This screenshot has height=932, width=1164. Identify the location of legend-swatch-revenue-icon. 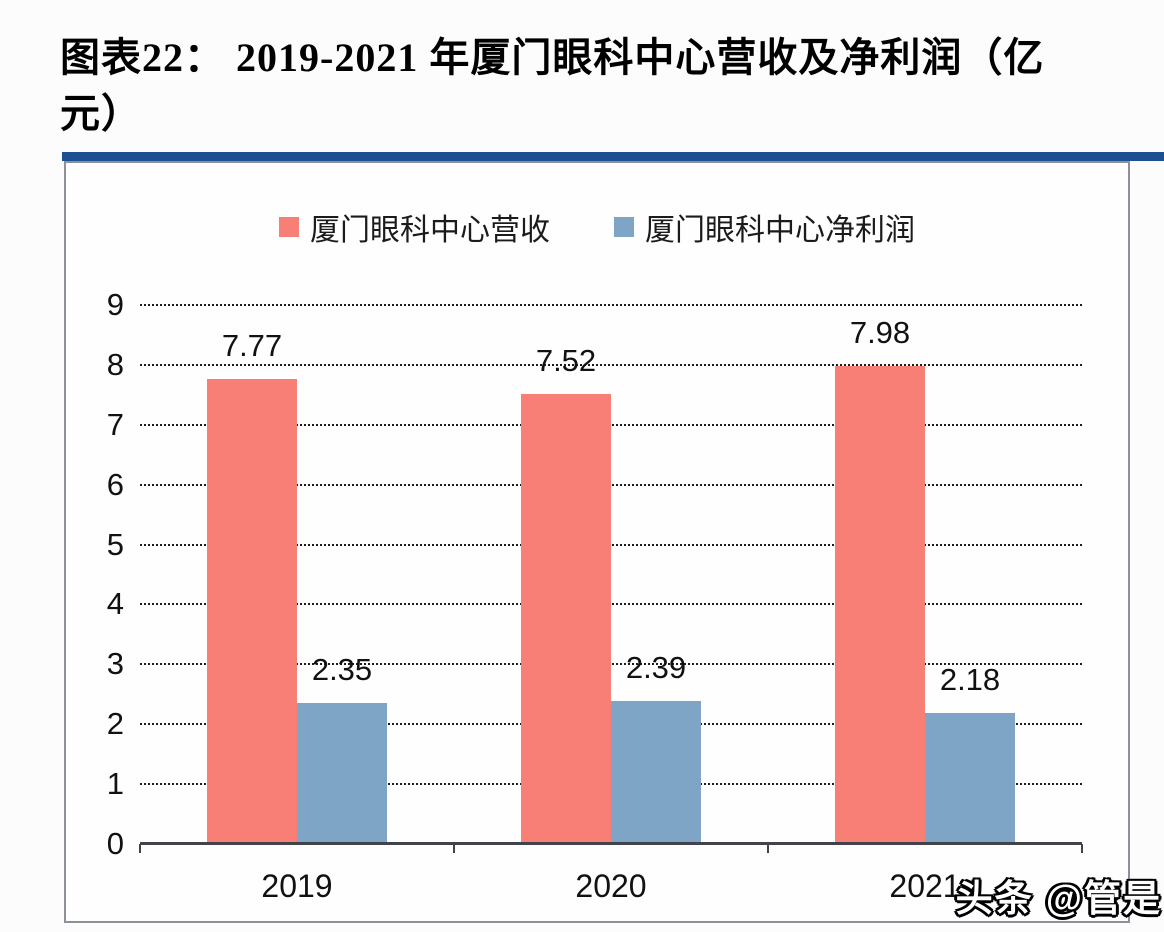
(289, 227).